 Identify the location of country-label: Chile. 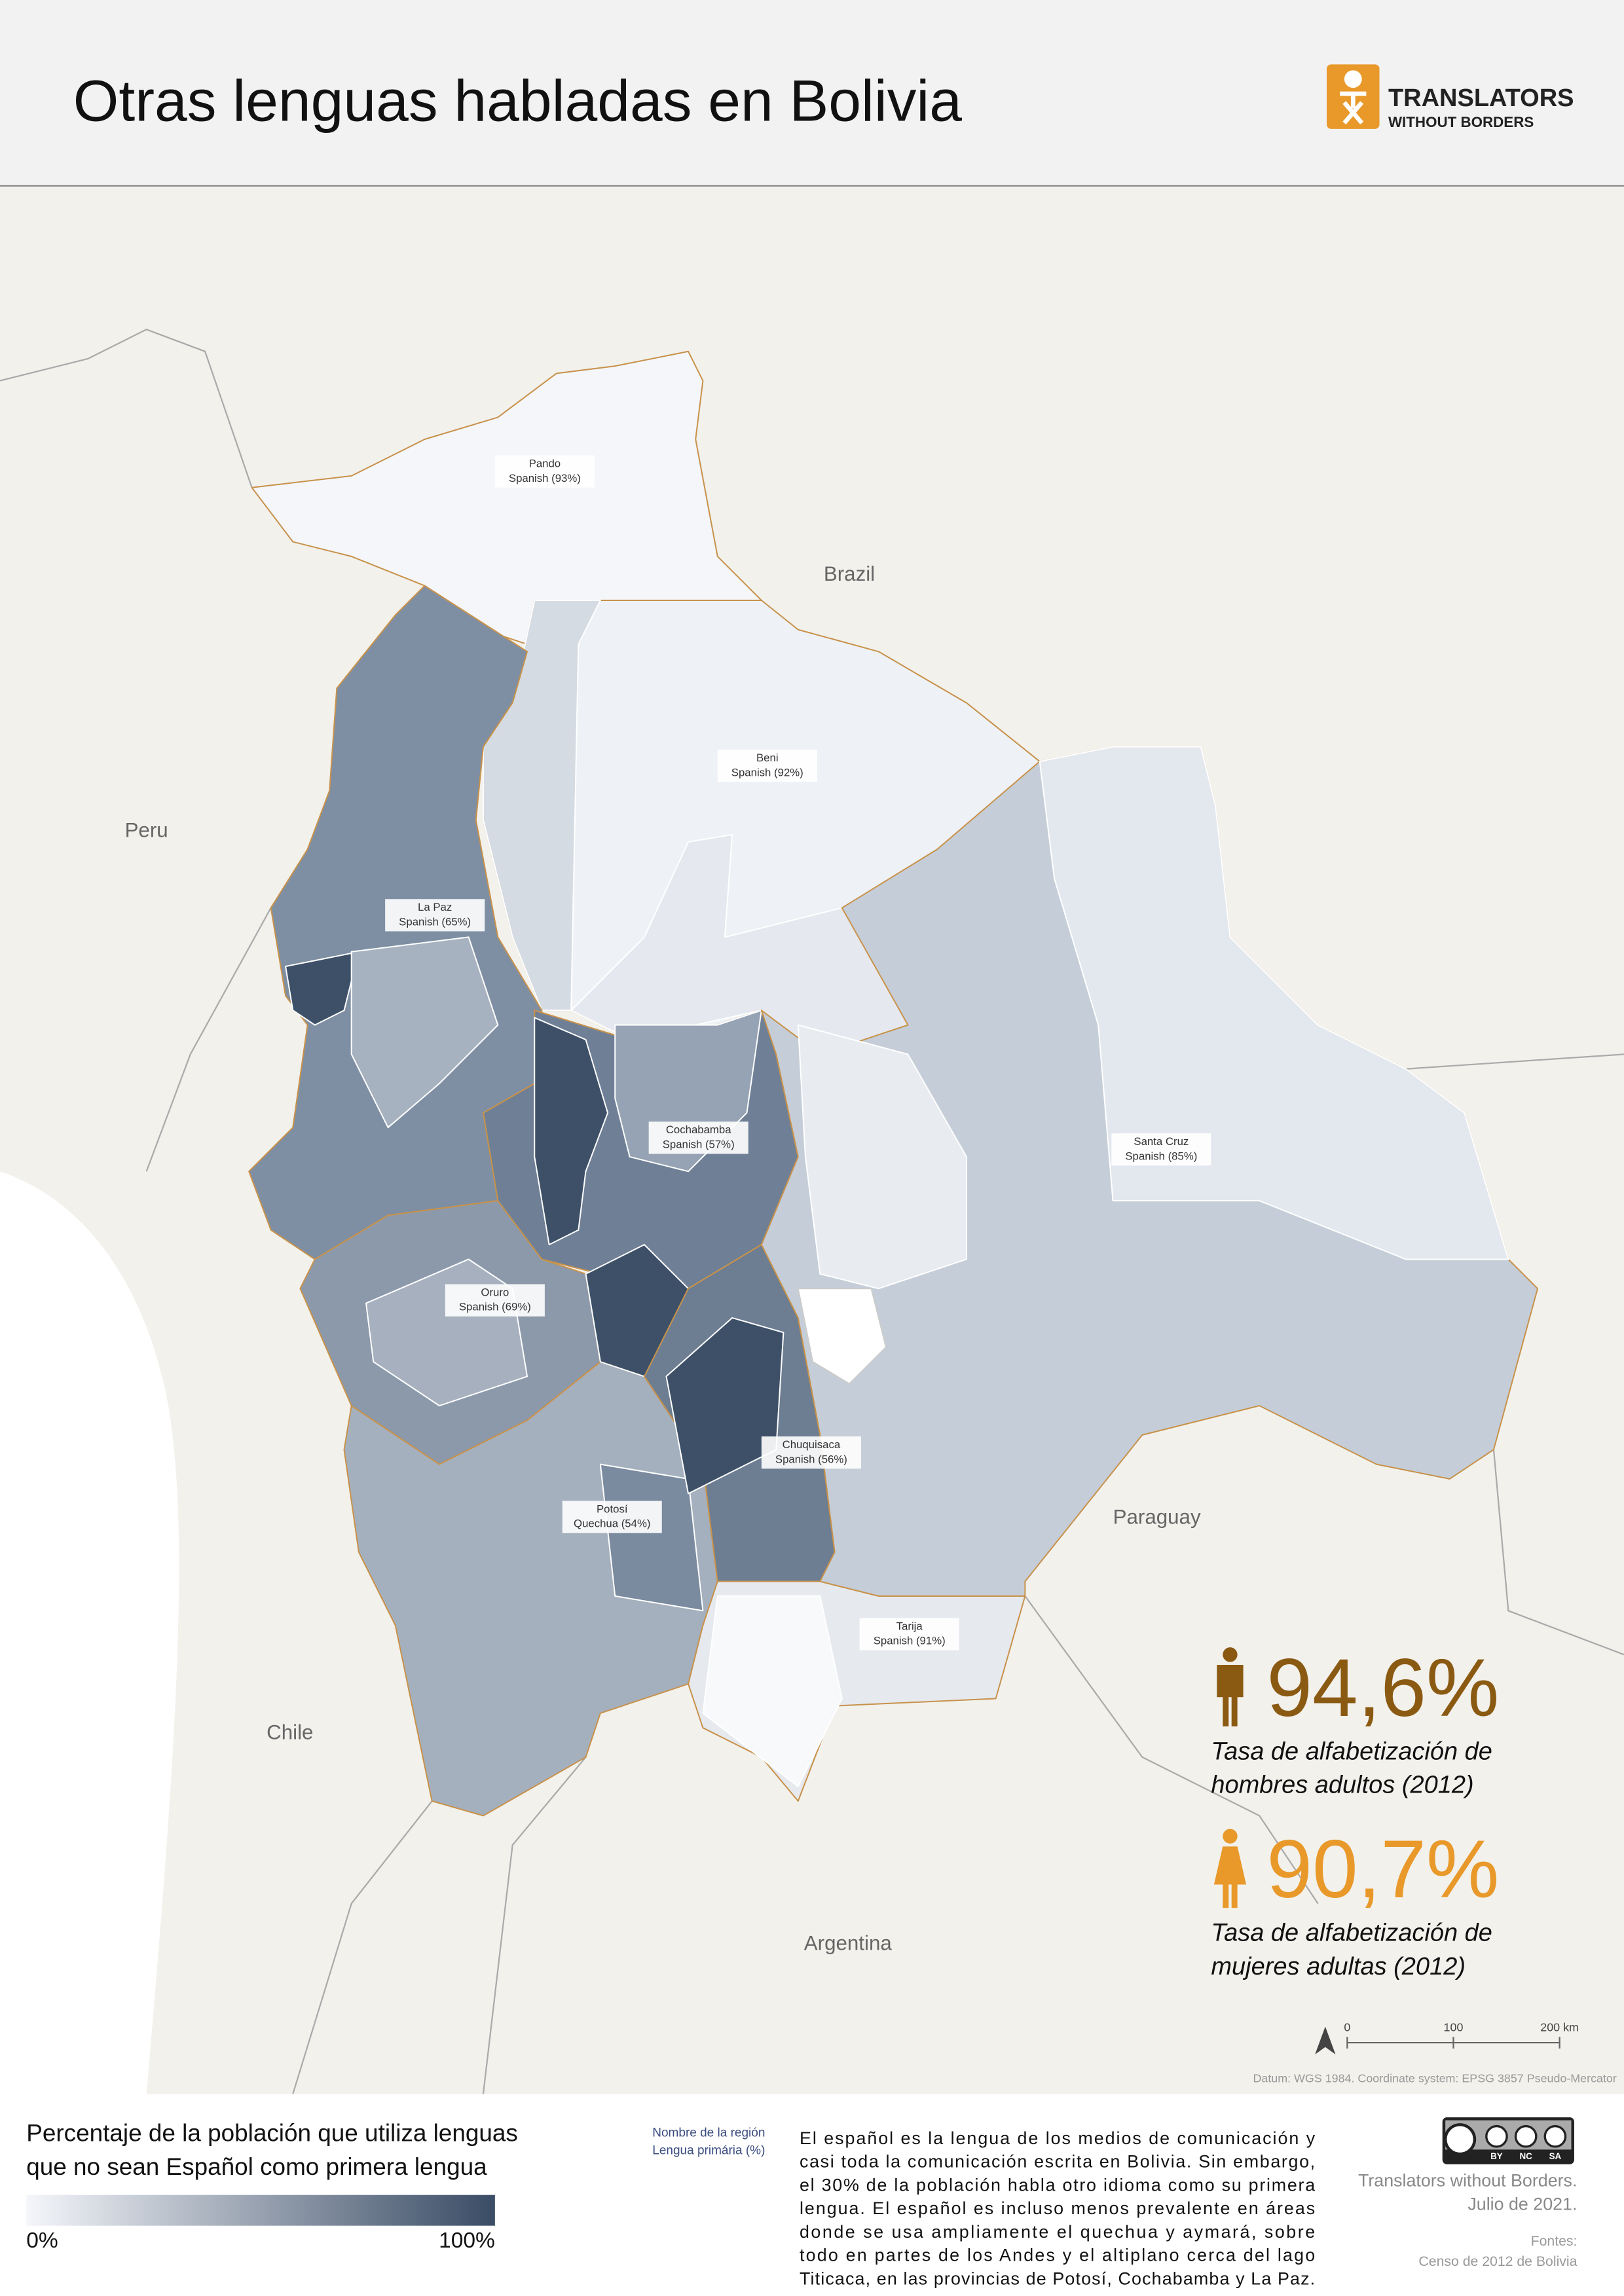
(290, 1732).